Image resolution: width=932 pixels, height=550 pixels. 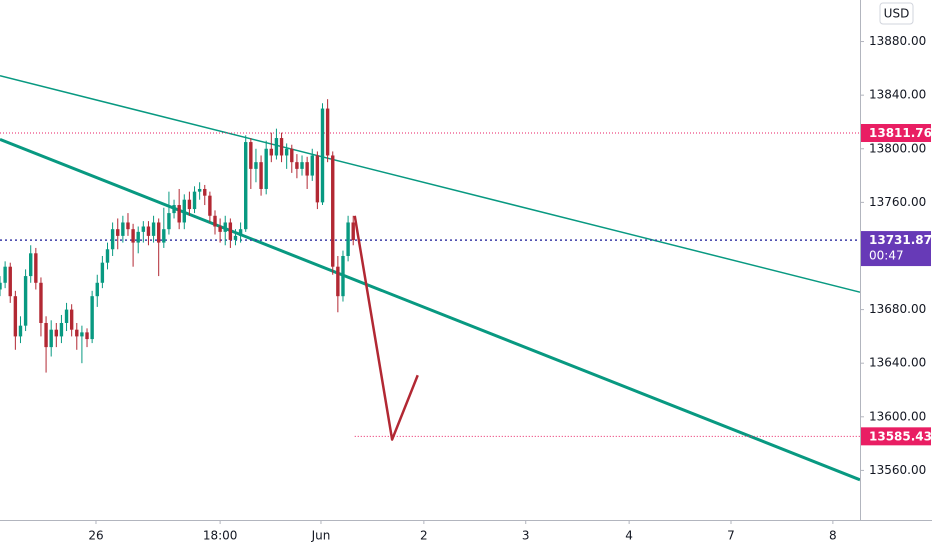 I want to click on x-tick-label: 8, so click(x=833, y=536).